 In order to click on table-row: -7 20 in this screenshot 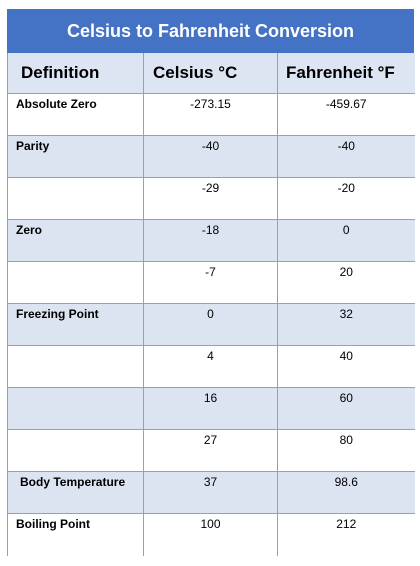, I will do `click(211, 282)`.